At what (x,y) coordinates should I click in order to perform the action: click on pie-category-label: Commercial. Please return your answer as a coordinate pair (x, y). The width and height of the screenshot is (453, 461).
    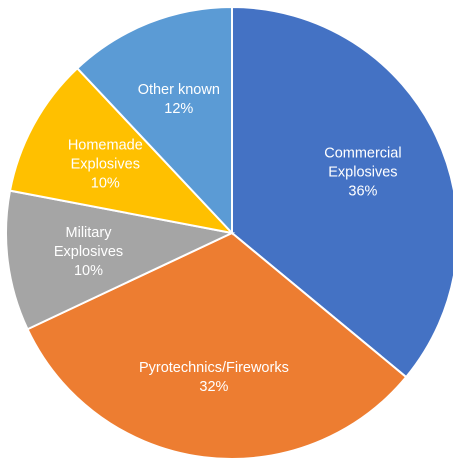
    Looking at the image, I should click on (362, 153).